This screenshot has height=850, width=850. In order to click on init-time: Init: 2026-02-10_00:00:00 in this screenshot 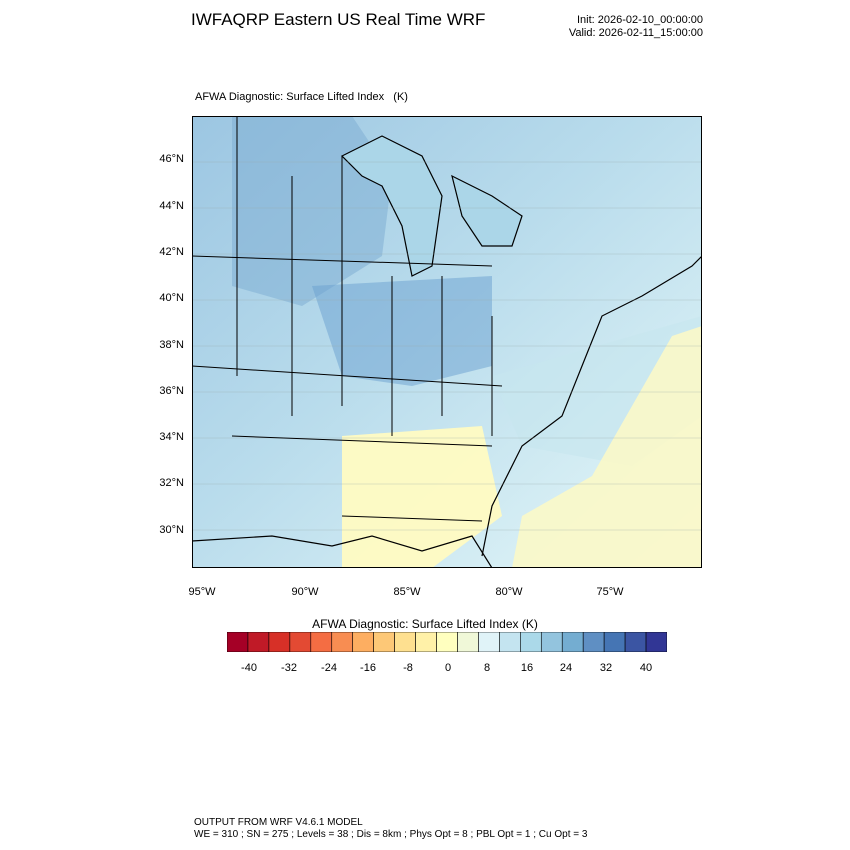, I will do `click(640, 20)`.